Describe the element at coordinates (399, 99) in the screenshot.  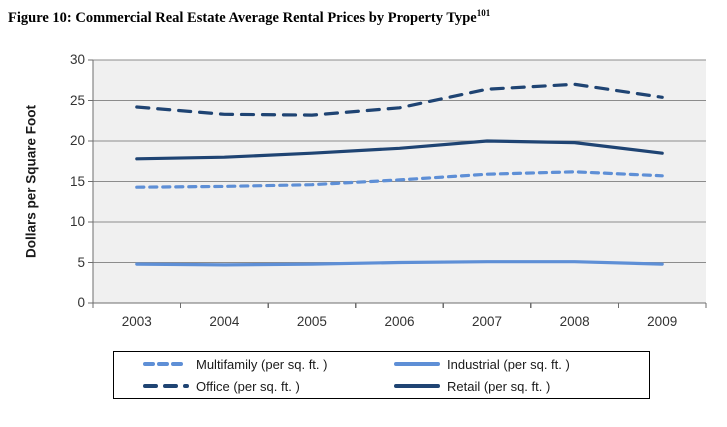
I see `series-line-office` at that location.